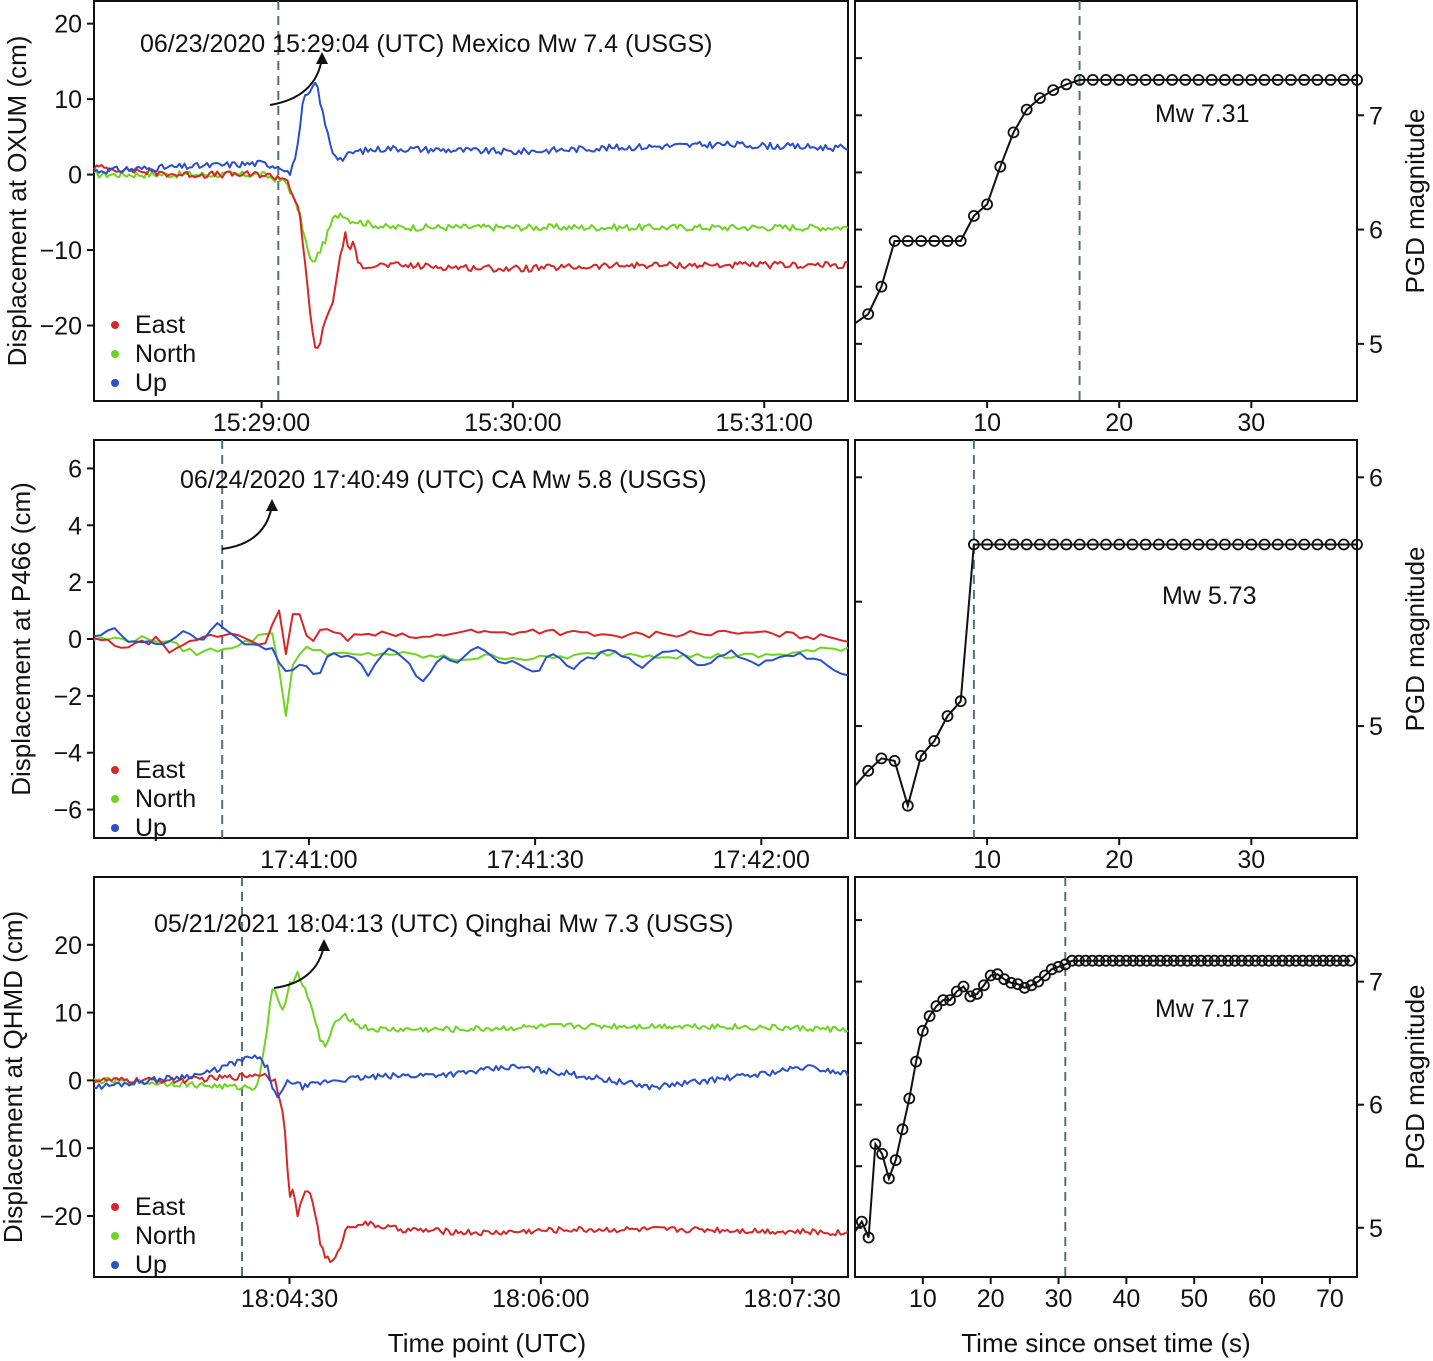  What do you see at coordinates (1376, 983) in the screenshot?
I see `y-tick-label: 7` at bounding box center [1376, 983].